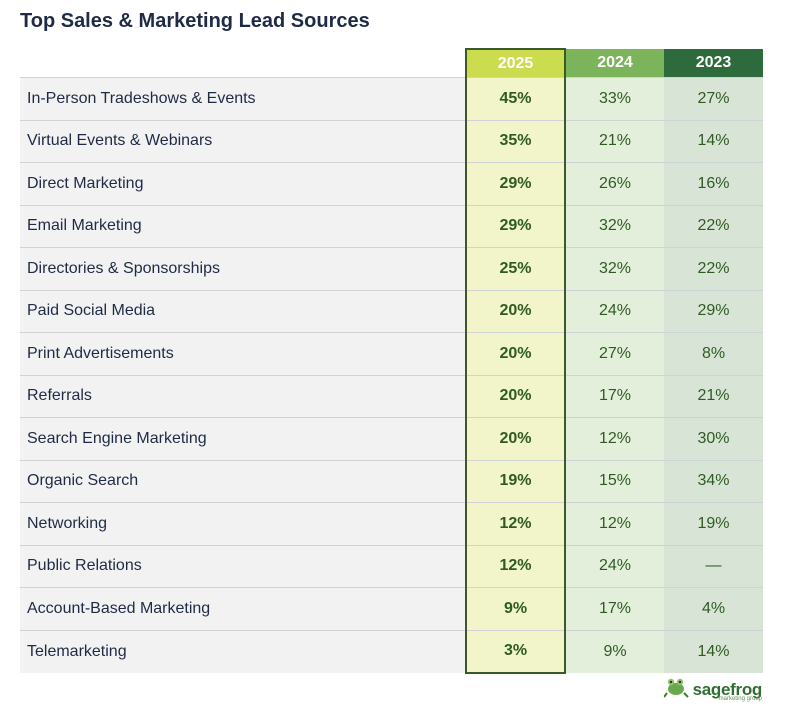 This screenshot has height=718, width=790. I want to click on value-cell-2023: 4%, so click(713, 608).